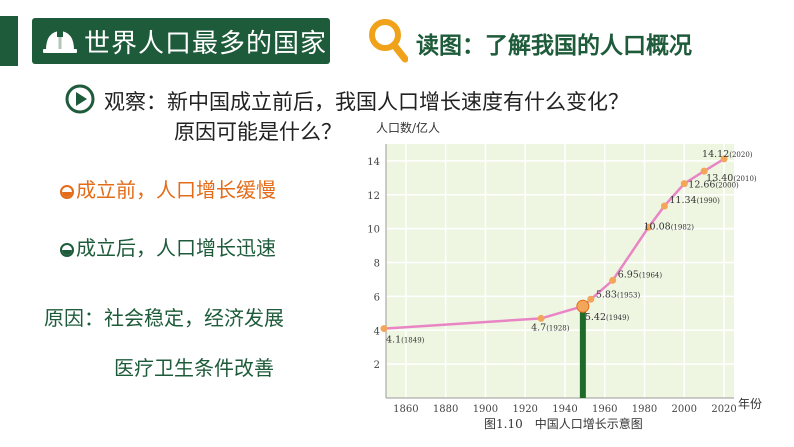 The image size is (794, 447). What do you see at coordinates (388, 41) in the screenshot?
I see `magnifier-icon` at bounding box center [388, 41].